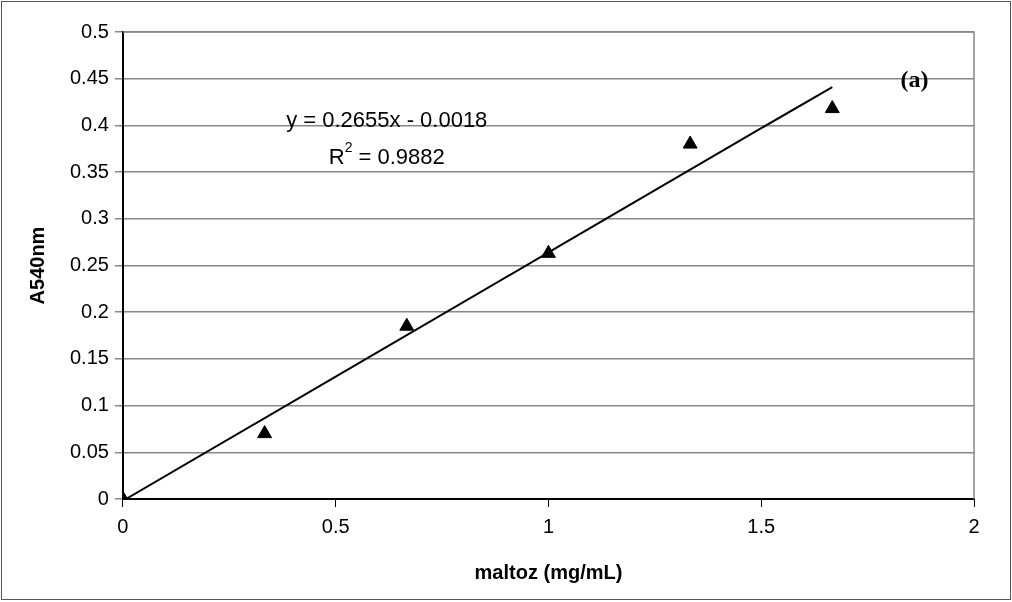 The image size is (1012, 602). What do you see at coordinates (89, 450) in the screenshot?
I see `y-tick-label: 0.05` at bounding box center [89, 450].